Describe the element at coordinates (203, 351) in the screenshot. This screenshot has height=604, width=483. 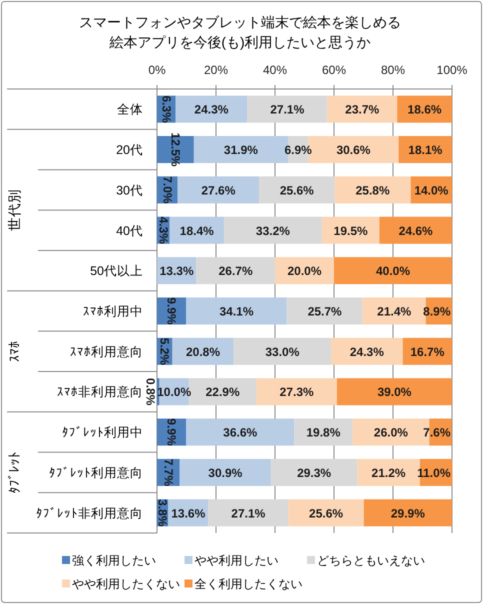
I see `data-label: 20.8%` at that location.